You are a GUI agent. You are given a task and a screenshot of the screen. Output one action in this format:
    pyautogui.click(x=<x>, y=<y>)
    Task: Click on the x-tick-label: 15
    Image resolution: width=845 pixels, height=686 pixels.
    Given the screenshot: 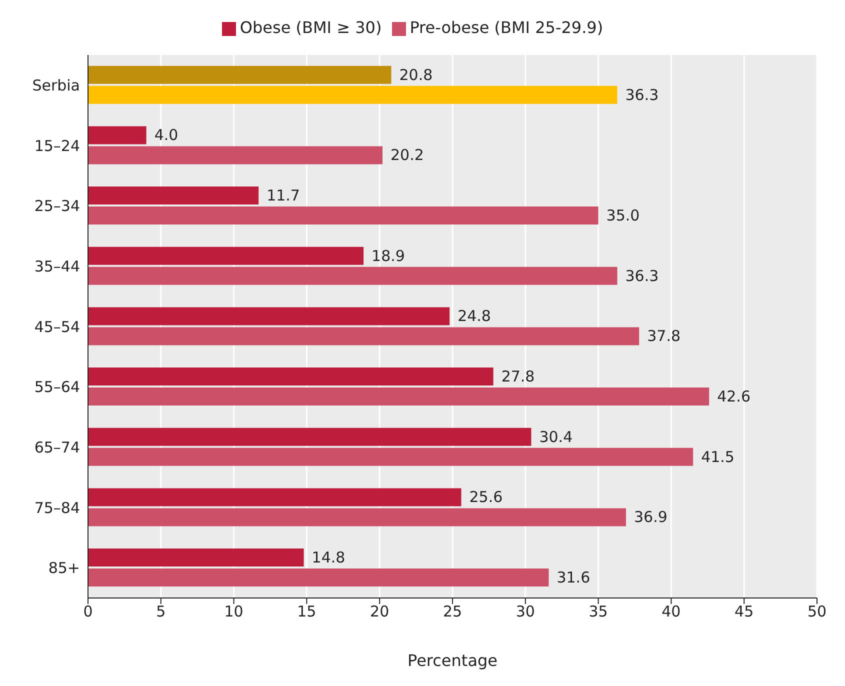 What is the action you would take?
    pyautogui.click(x=306, y=611)
    